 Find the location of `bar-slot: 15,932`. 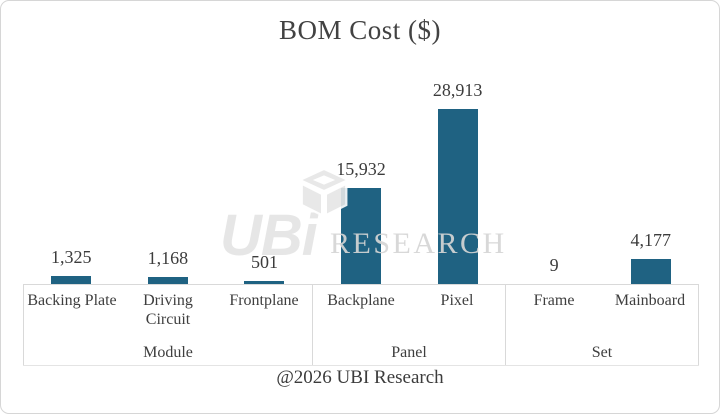

bar-slot: 15,932 is located at coordinates (361, 142).